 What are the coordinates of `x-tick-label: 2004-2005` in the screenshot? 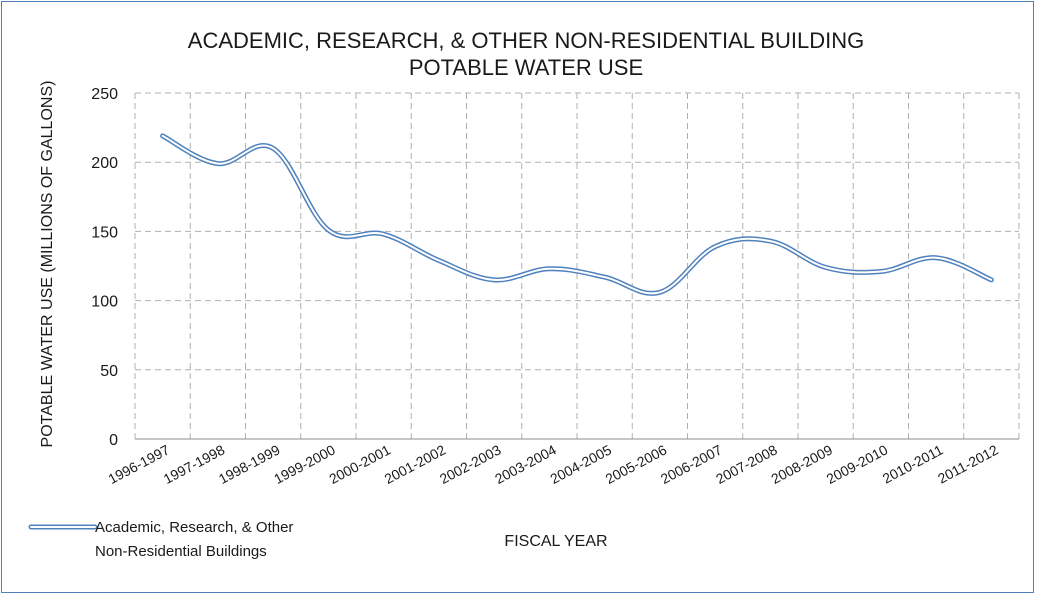 It's located at (580, 464).